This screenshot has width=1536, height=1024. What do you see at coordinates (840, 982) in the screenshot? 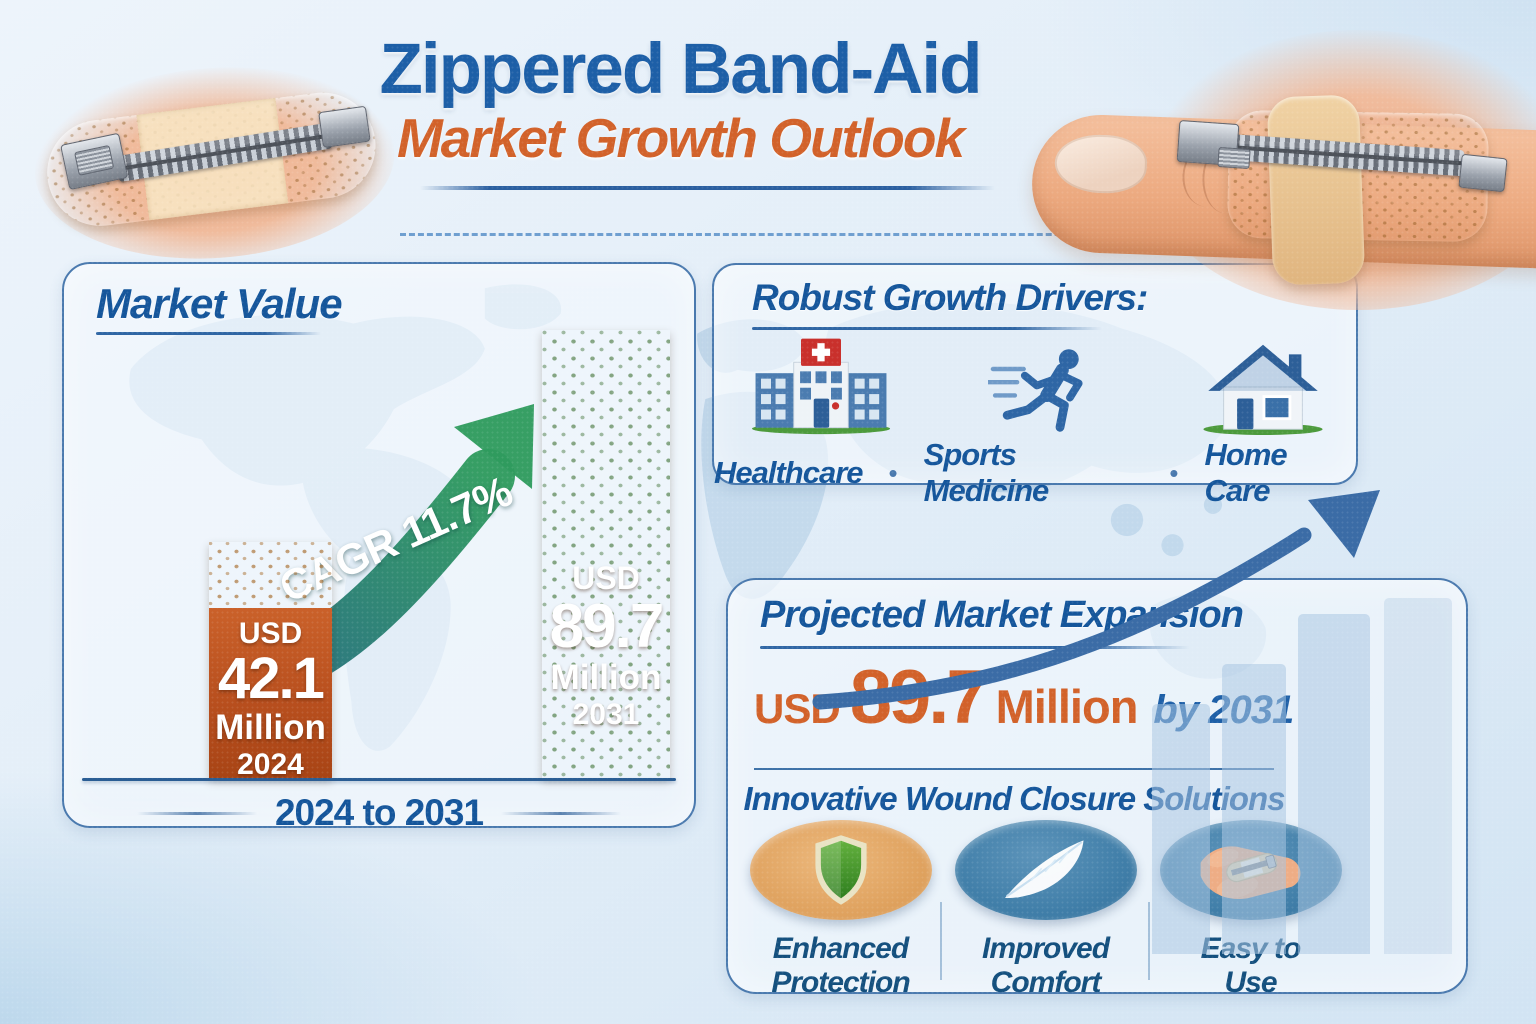
I see `feature-label-line2: Protection` at bounding box center [840, 982].